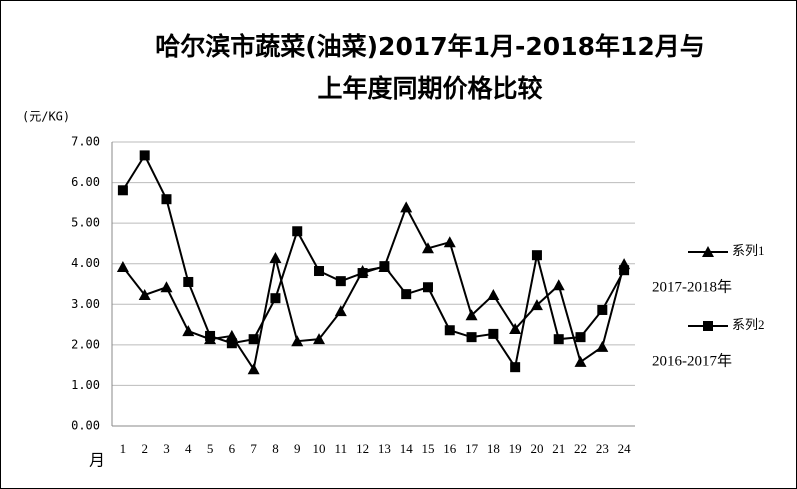 This screenshot has height=489, width=797. I want to click on x-tick-label: 5, so click(210, 448).